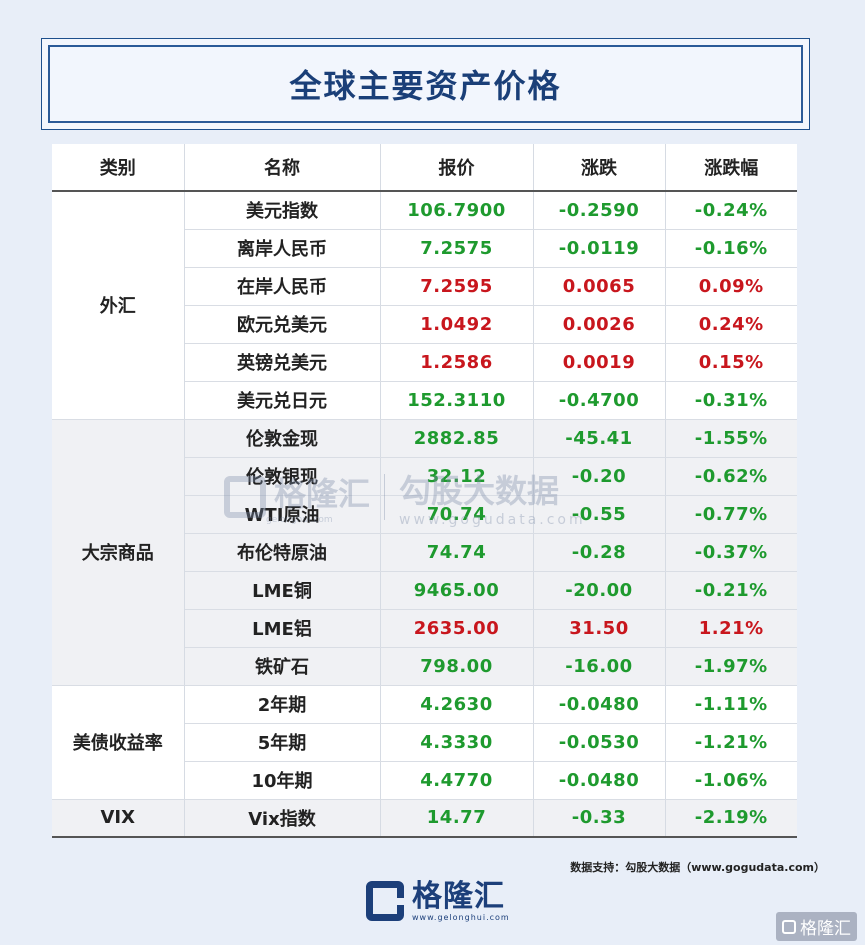 The height and width of the screenshot is (945, 865). I want to click on change-cell: -0.28, so click(599, 552).